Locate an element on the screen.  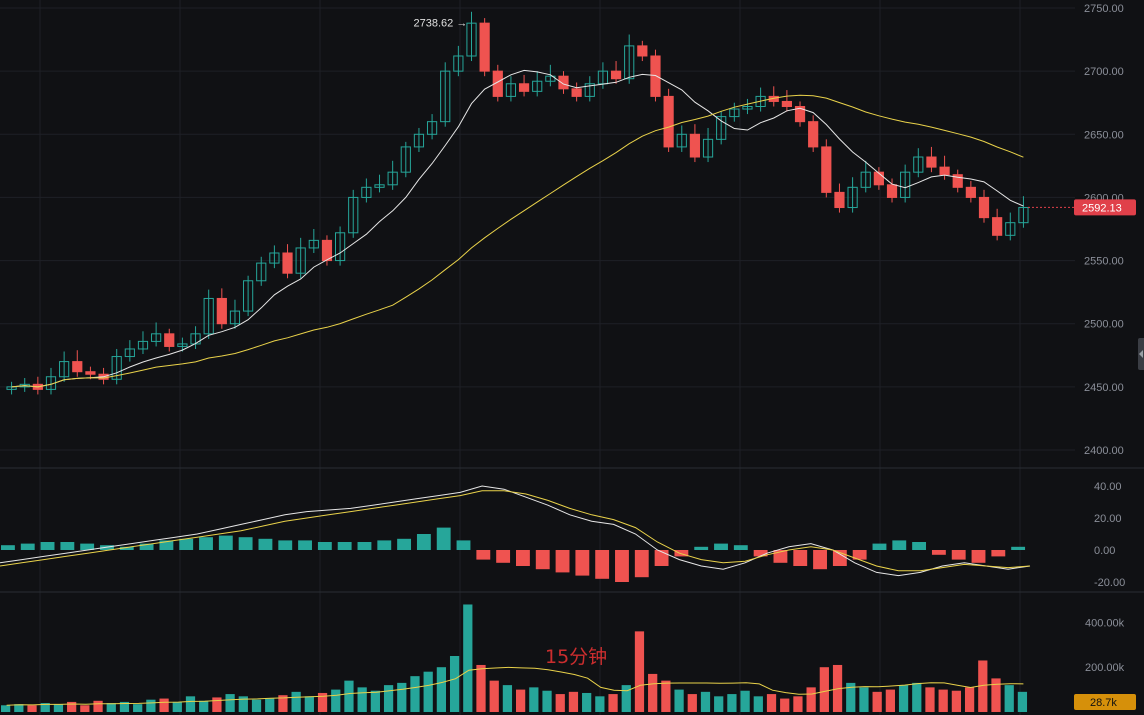
collapse-panel-handle is located at coordinates (1141, 354).